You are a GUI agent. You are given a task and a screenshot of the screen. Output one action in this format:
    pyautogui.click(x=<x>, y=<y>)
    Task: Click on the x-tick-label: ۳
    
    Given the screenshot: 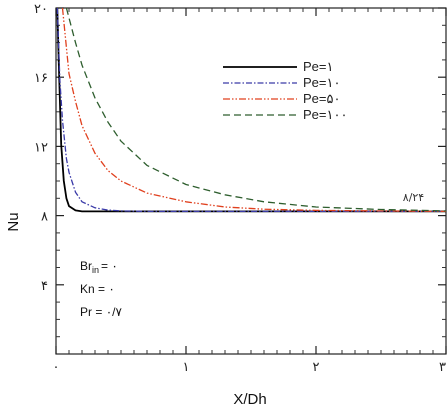 What is the action you would take?
    pyautogui.click(x=442, y=367)
    